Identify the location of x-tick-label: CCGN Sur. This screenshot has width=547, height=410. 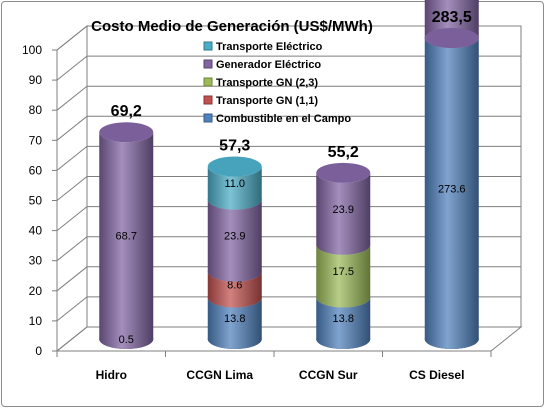
(328, 375).